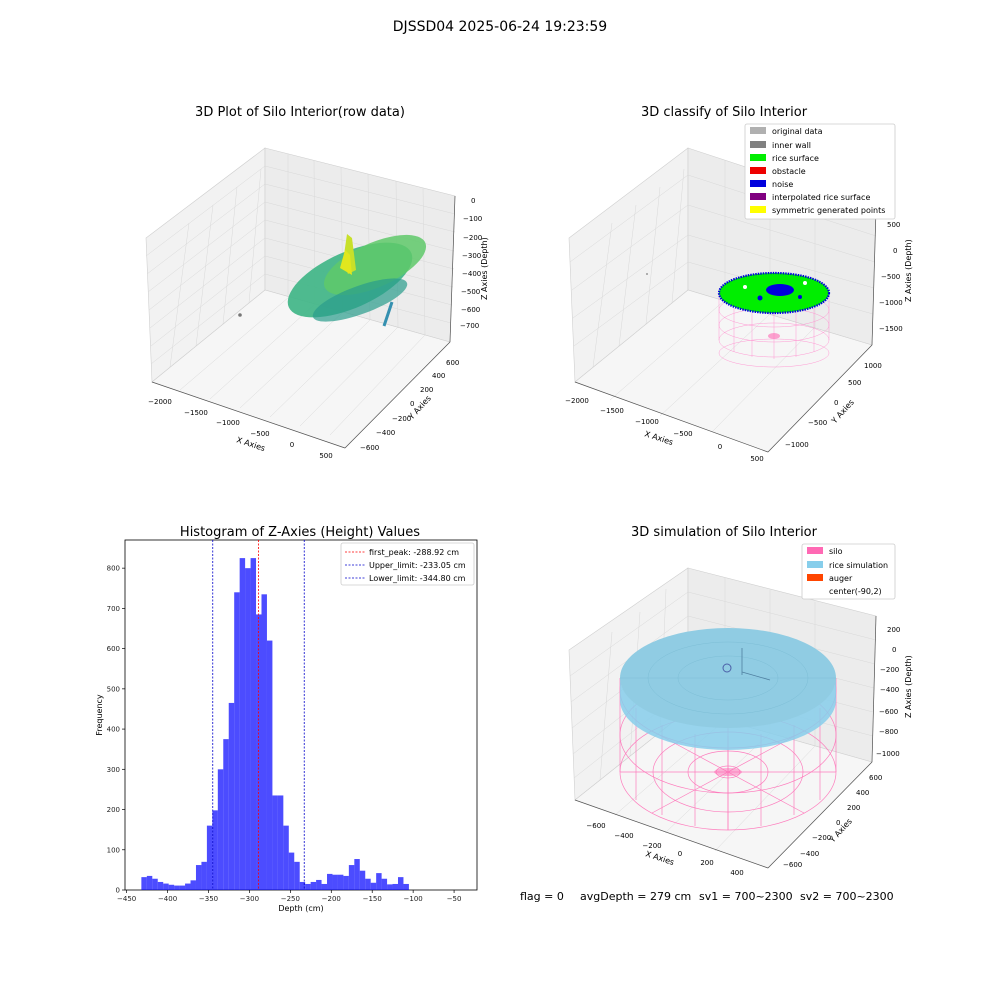  What do you see at coordinates (758, 183) in the screenshot?
I see `legend-swatch-noise` at bounding box center [758, 183].